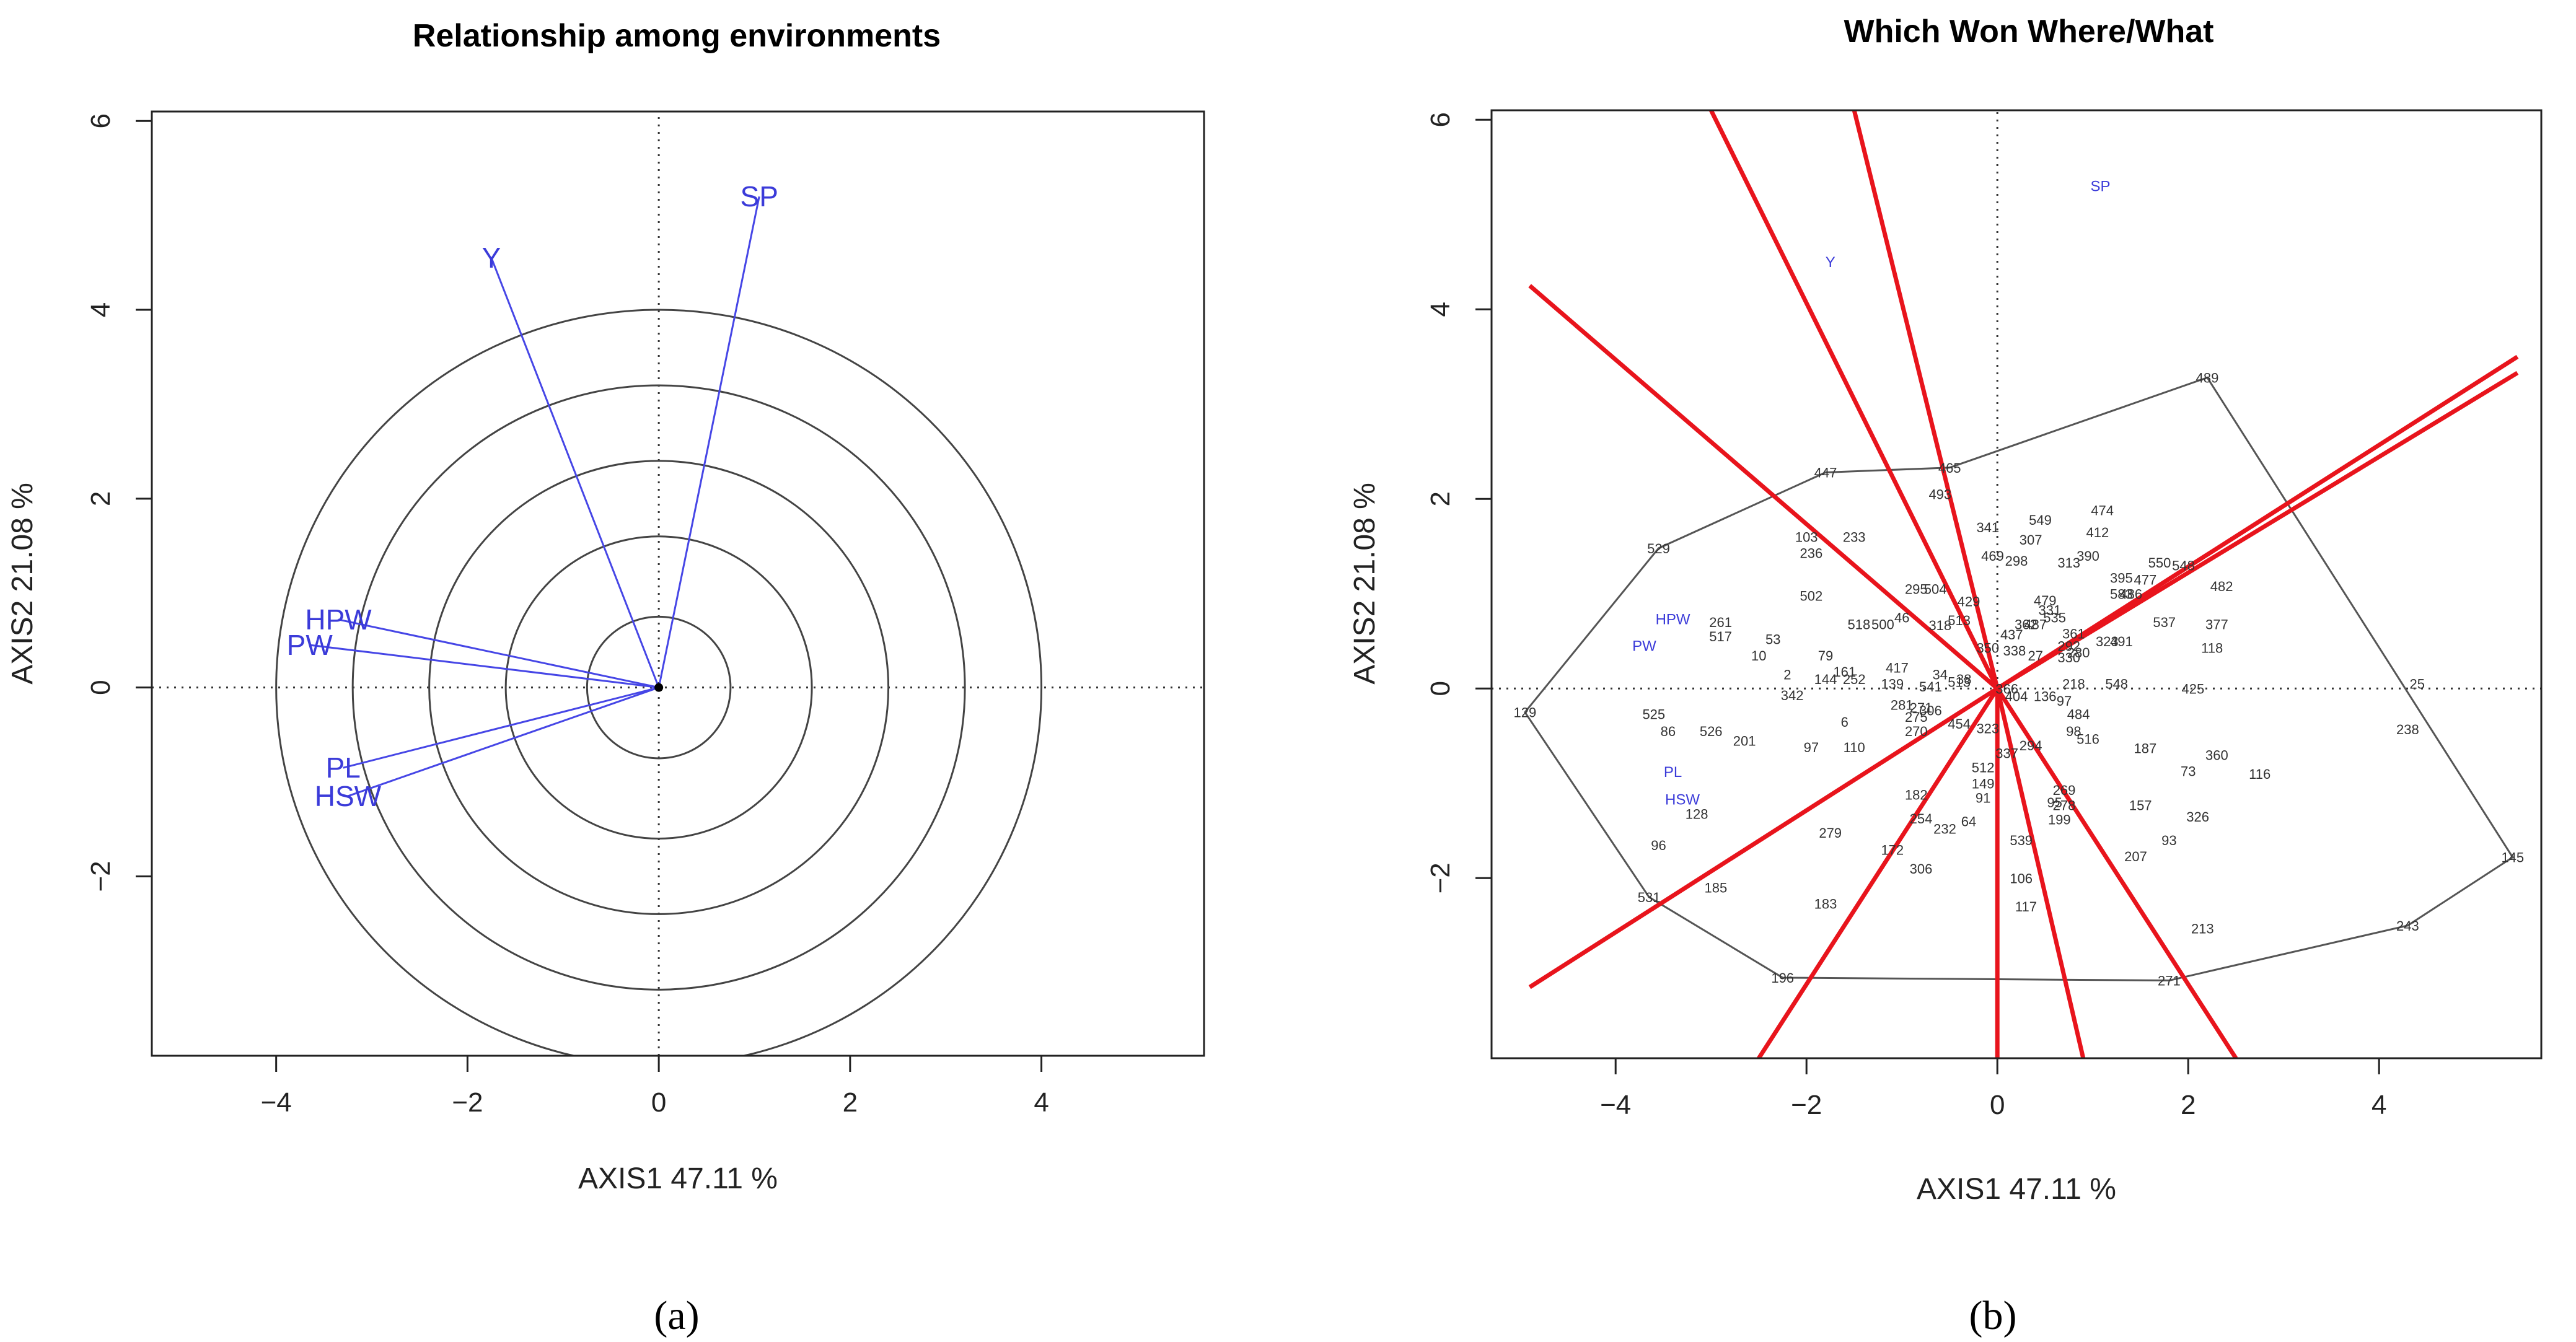 The height and width of the screenshot is (1342, 2576). Describe the element at coordinates (2188, 1105) in the screenshot. I see `x-tick-label: 2` at that location.